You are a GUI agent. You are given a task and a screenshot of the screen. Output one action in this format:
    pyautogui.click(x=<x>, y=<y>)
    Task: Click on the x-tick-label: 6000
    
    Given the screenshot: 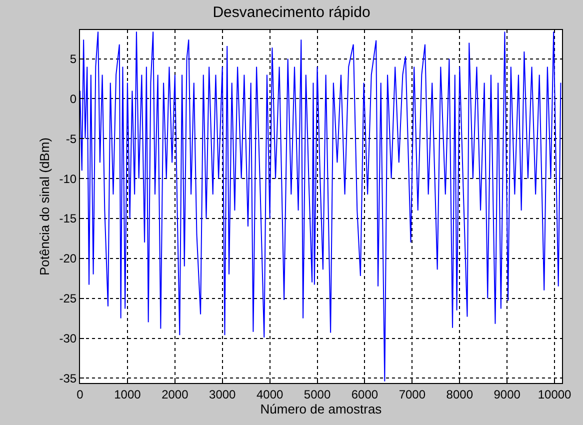 What is the action you would take?
    pyautogui.click(x=364, y=394)
    